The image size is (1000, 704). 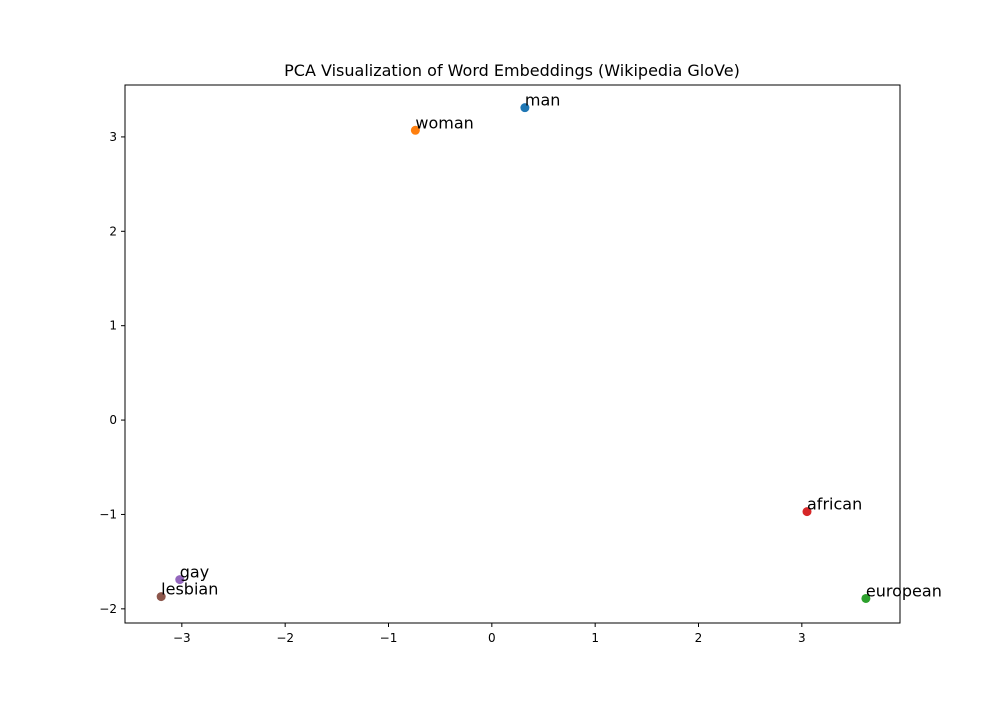 I want to click on data-label-man: man, so click(x=543, y=100).